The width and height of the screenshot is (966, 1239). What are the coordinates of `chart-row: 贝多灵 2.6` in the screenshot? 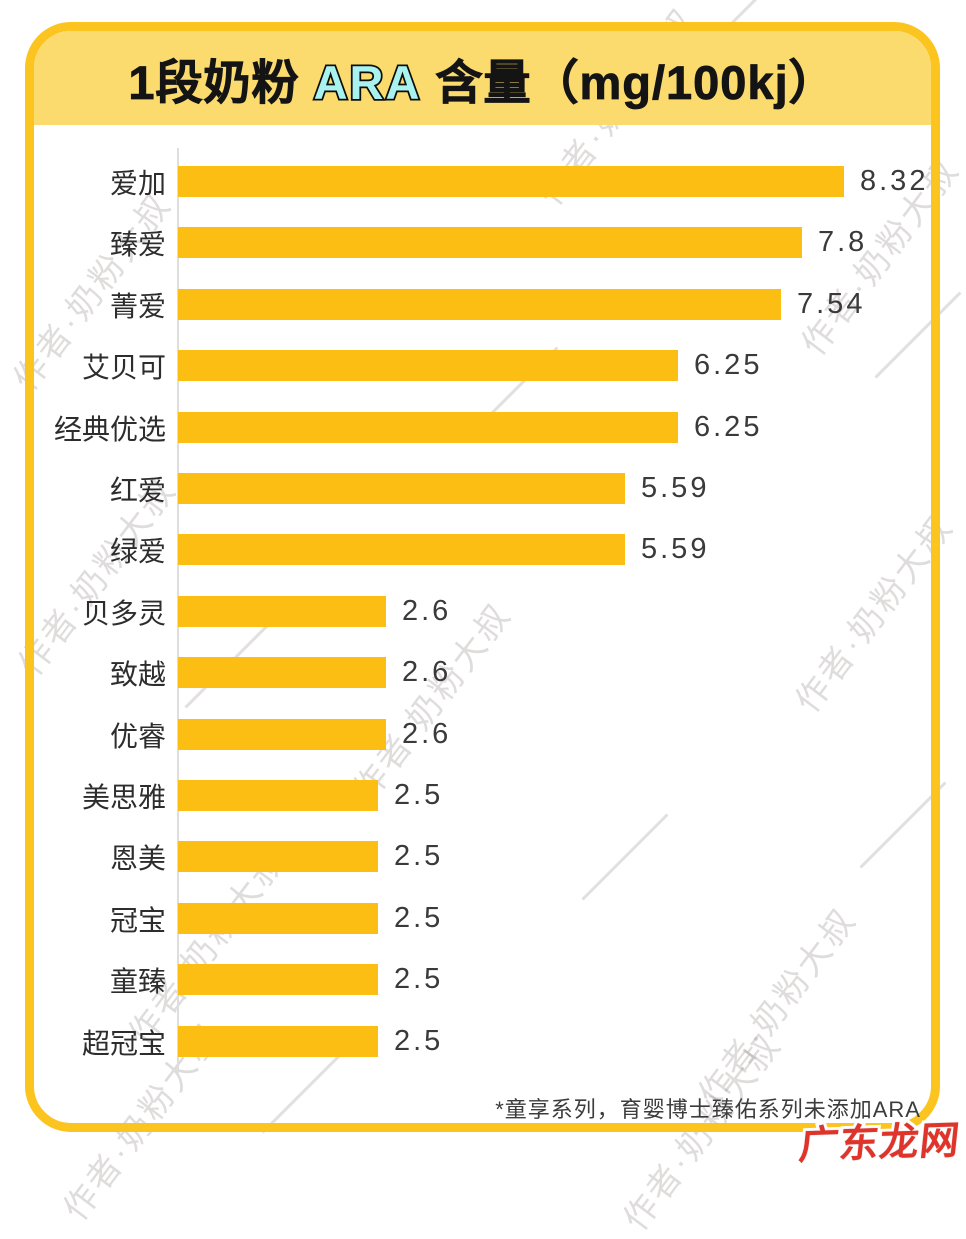 It's located at (243, 611).